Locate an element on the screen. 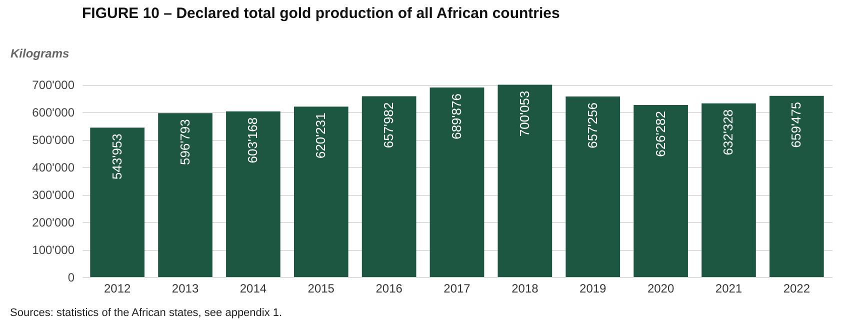  data-label: 689'876 is located at coordinates (456, 117).